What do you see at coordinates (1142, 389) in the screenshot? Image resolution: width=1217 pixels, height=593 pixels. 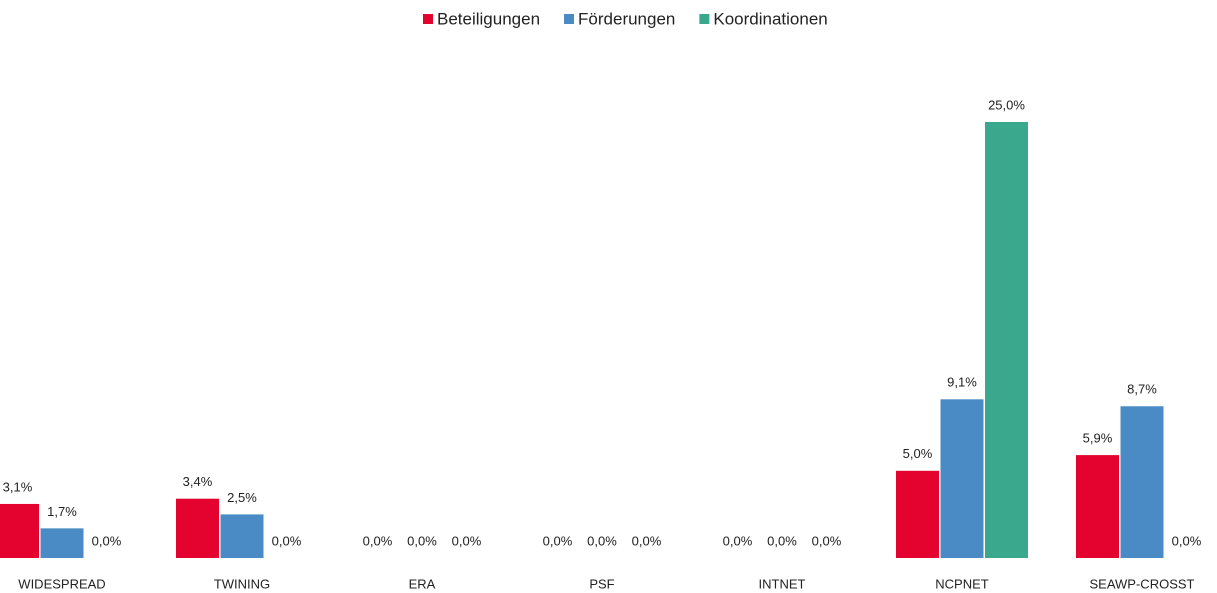 I see `value-label: 8,7%` at bounding box center [1142, 389].